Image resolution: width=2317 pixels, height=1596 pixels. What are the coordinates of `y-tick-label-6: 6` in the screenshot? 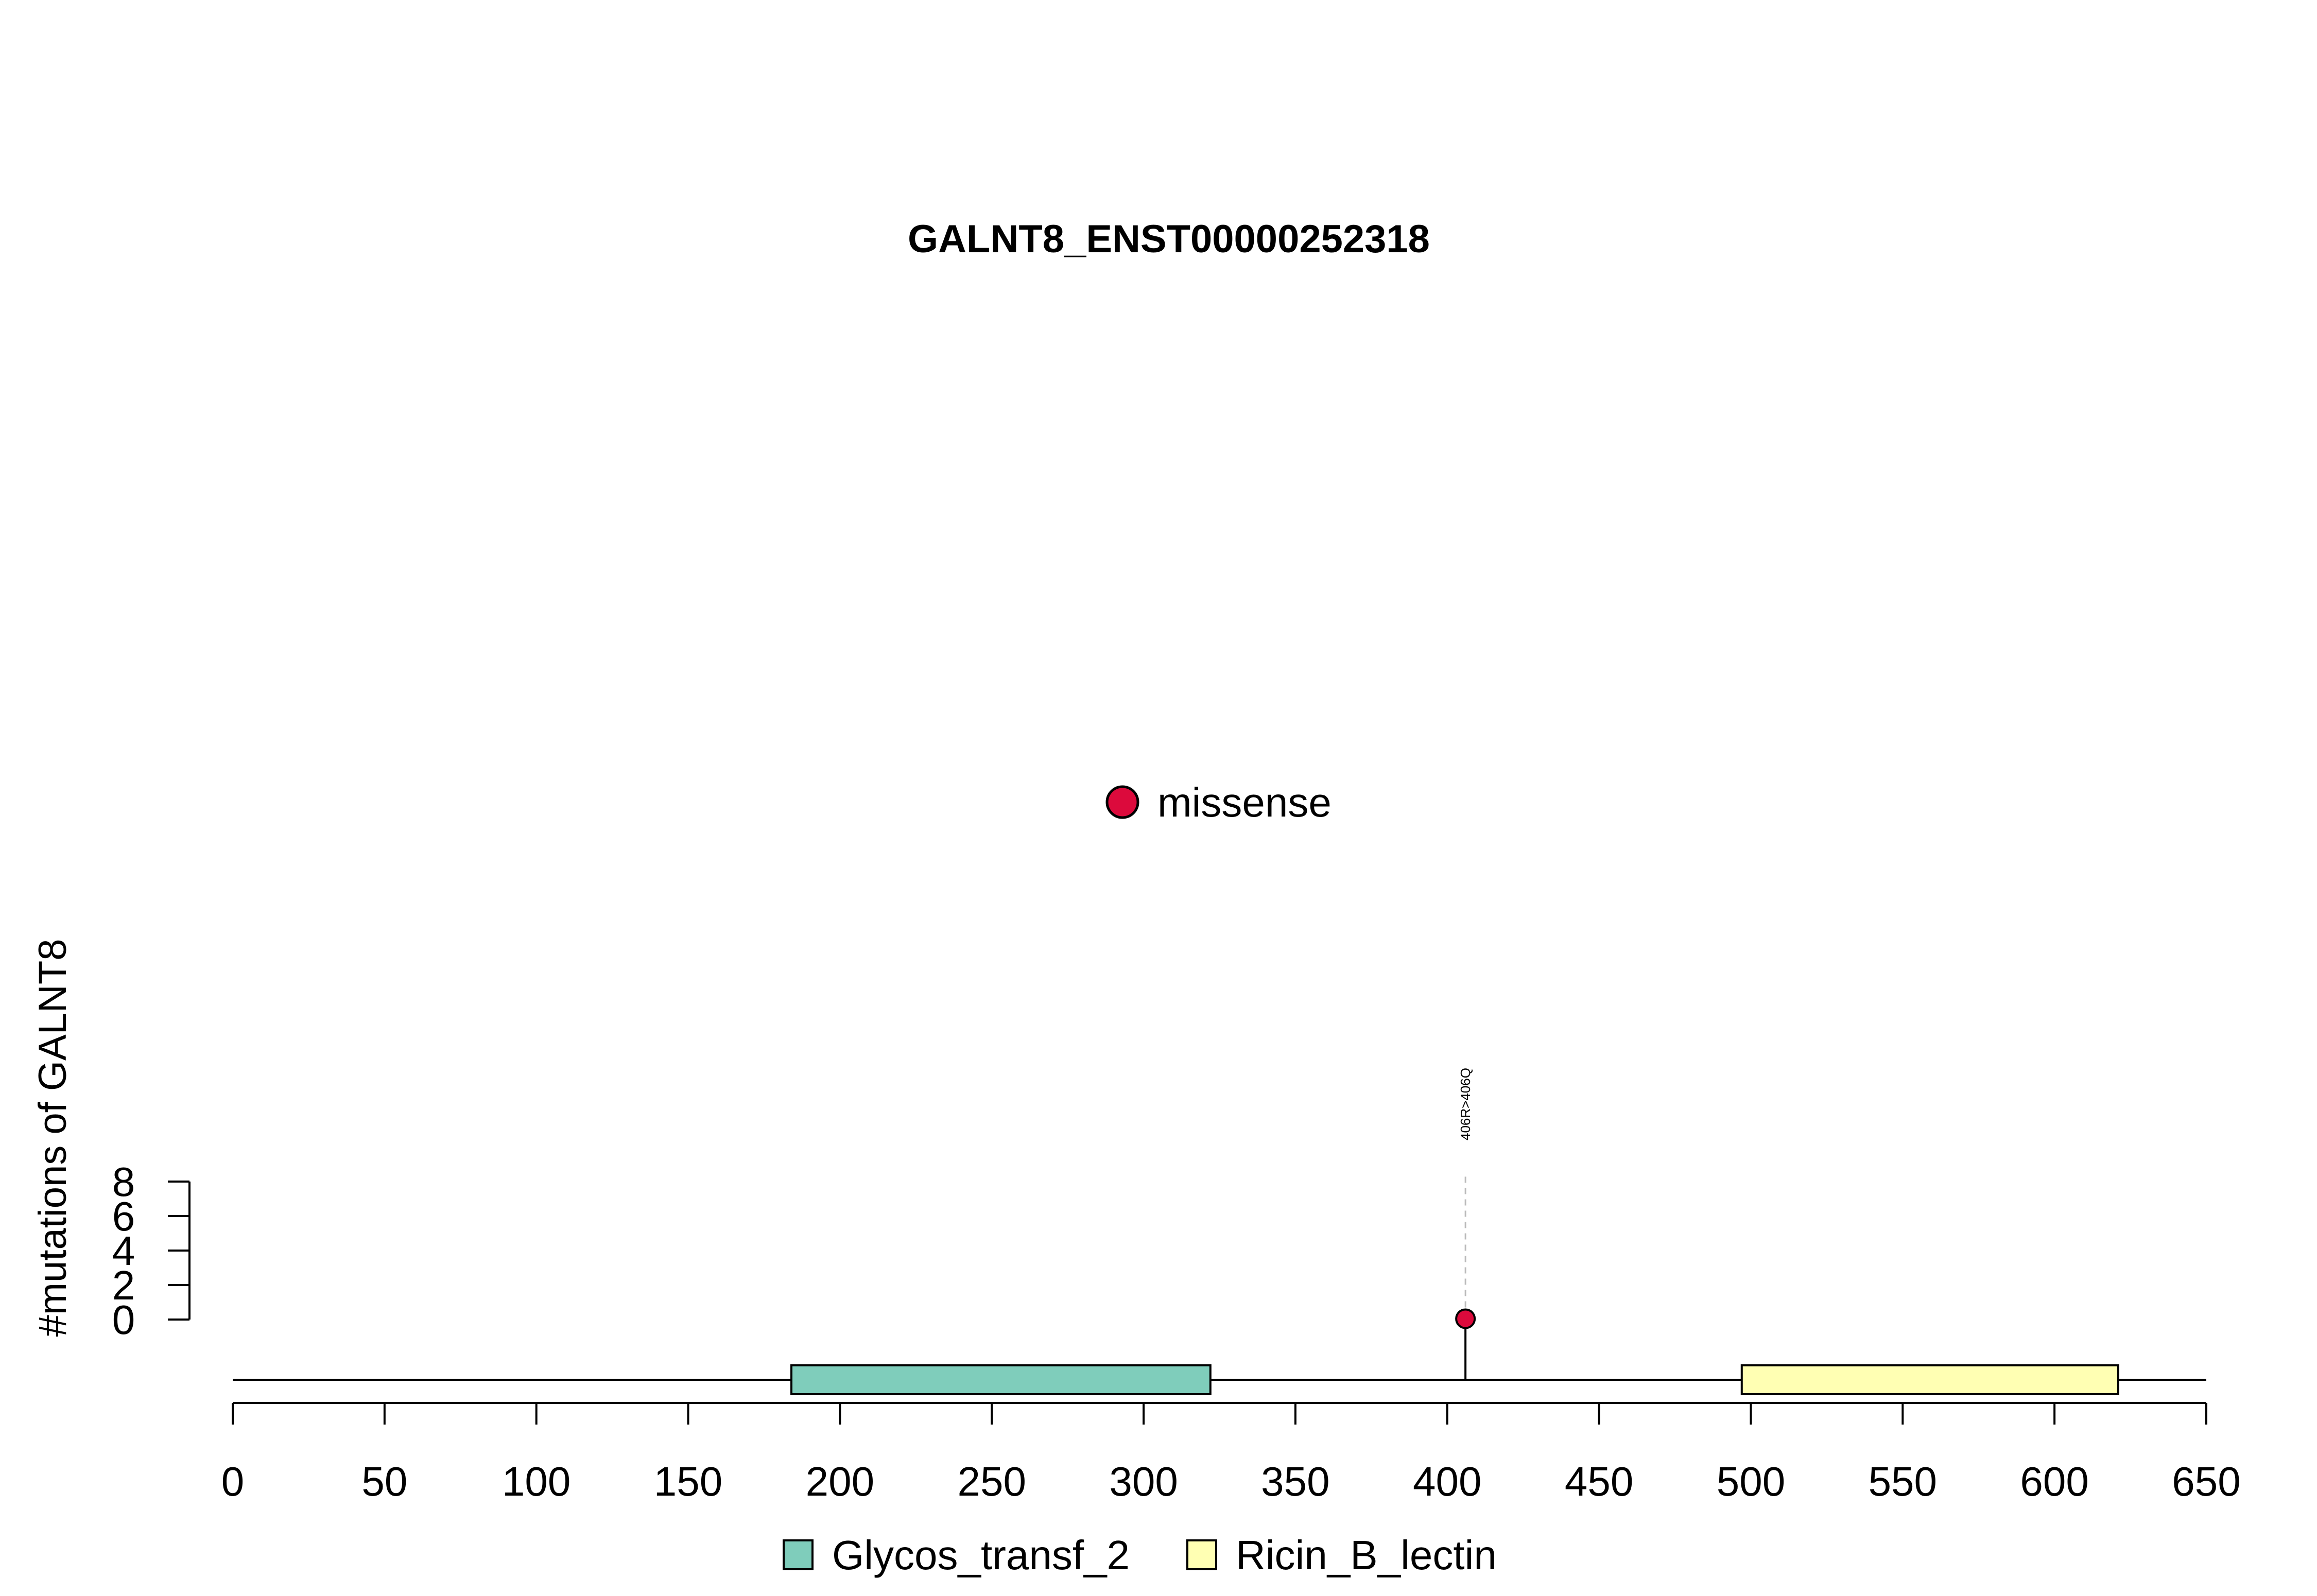 It's located at (123, 1216).